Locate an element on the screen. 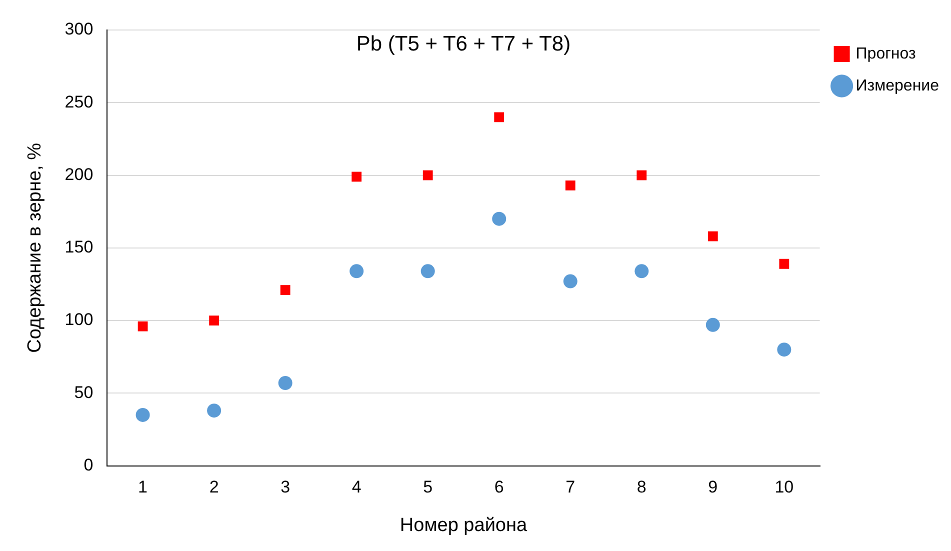 The width and height of the screenshot is (951, 551). y-tick-label: 200 is located at coordinates (79, 174).